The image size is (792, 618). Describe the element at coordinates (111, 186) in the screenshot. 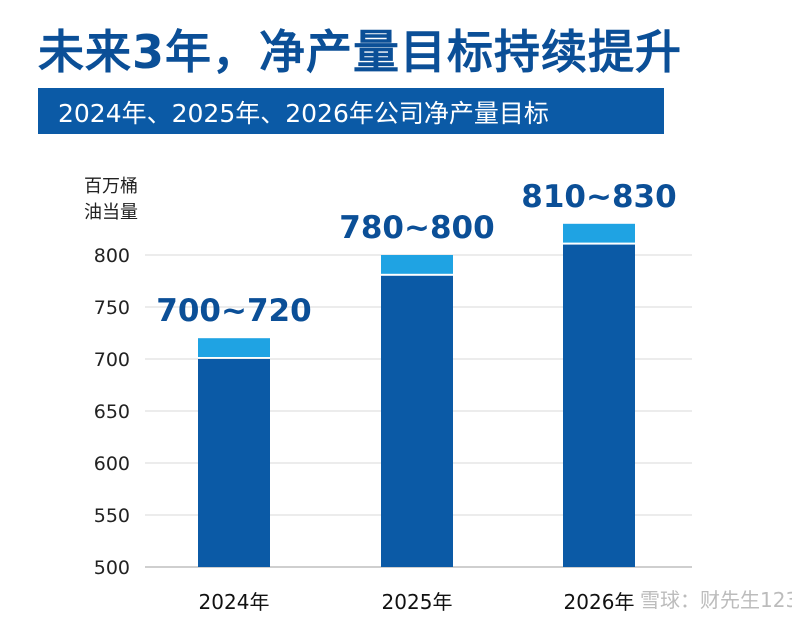

I see `y-axis-unit-line1: 百万桶` at that location.